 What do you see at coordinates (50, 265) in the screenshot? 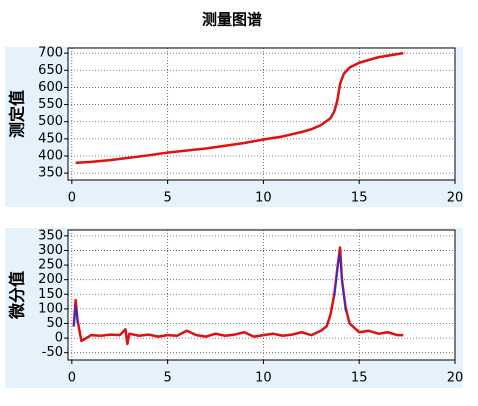
I see `y-tick-label: 250` at bounding box center [50, 265].